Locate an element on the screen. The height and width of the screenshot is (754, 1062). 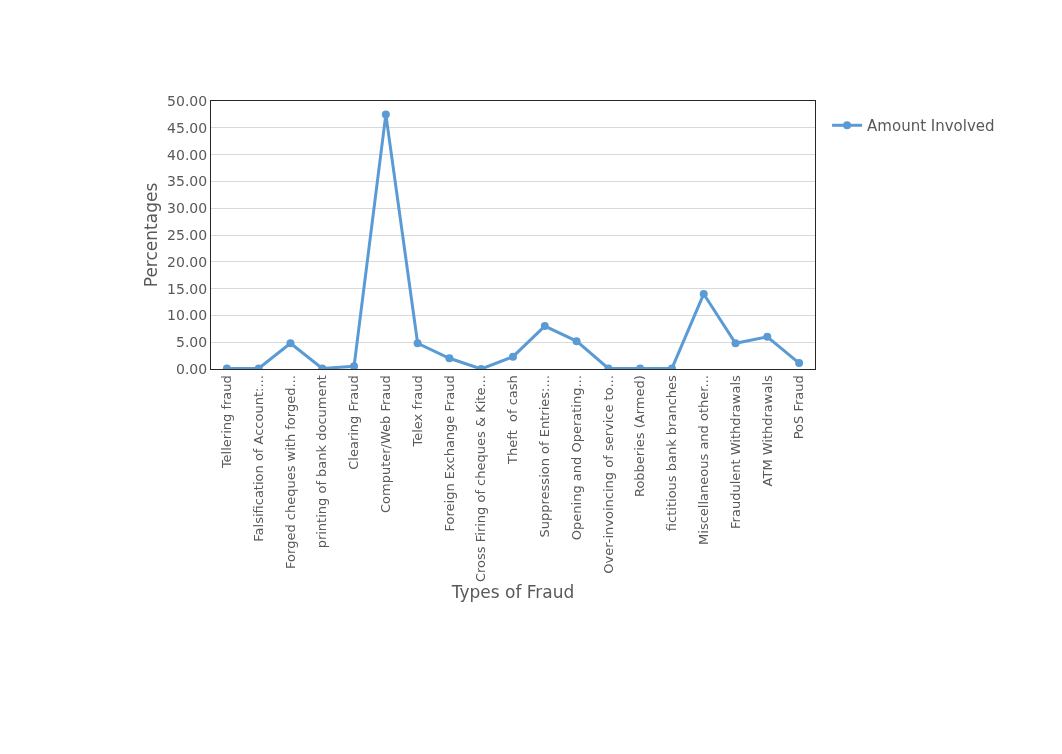
y-tick-label: 30.00 is located at coordinates (187, 208).